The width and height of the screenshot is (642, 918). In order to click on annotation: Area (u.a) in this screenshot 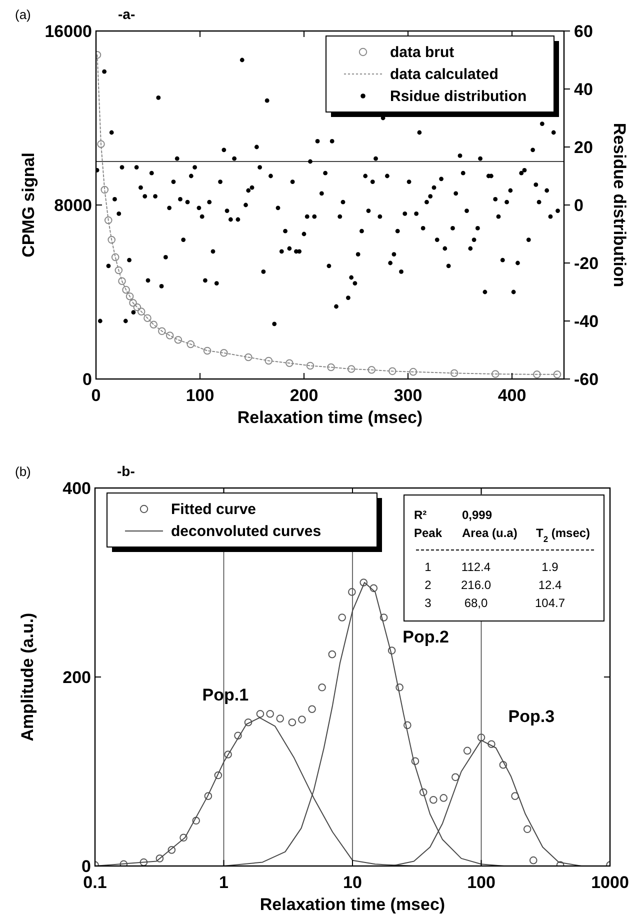, I will do `click(490, 533)`.